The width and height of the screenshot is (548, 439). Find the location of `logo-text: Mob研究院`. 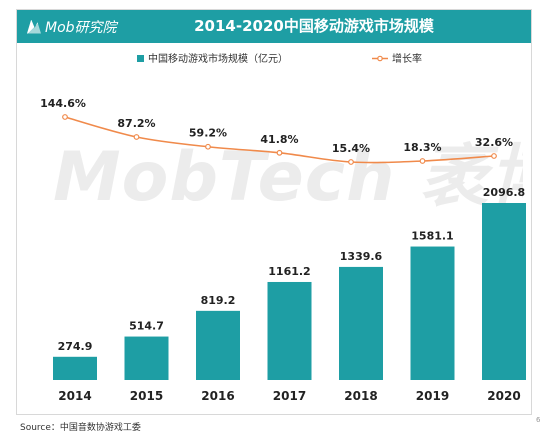

logo-text: Mob研究院 is located at coordinates (81, 27).